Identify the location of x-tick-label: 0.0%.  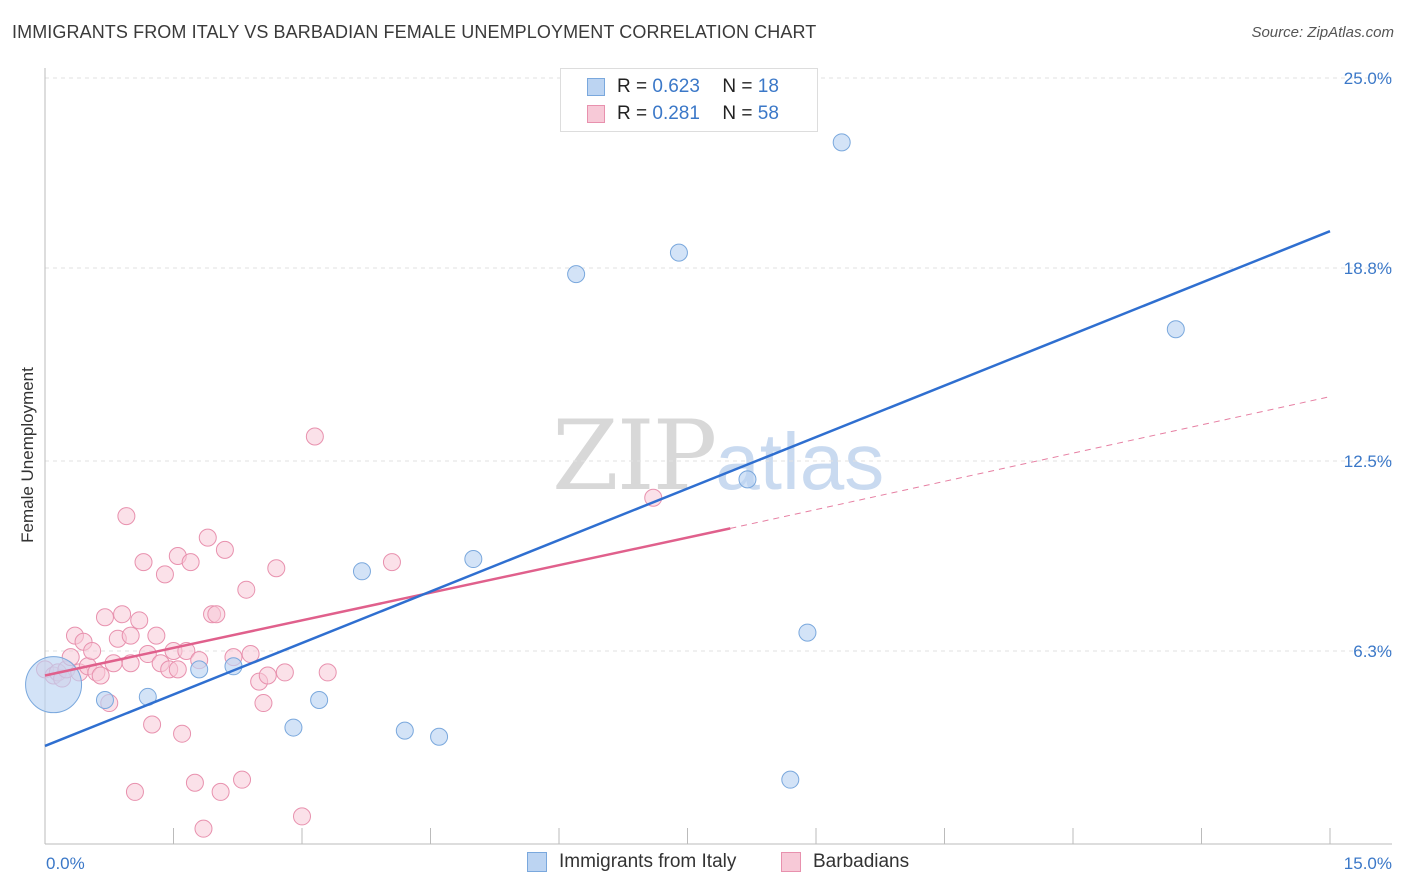
(65, 863).